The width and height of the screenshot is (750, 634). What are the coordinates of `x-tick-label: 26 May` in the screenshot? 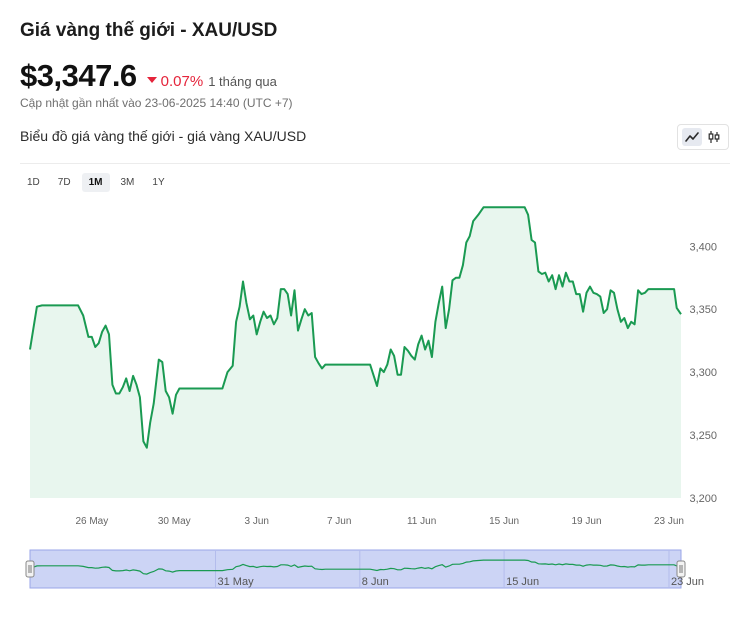 It's located at (91, 521).